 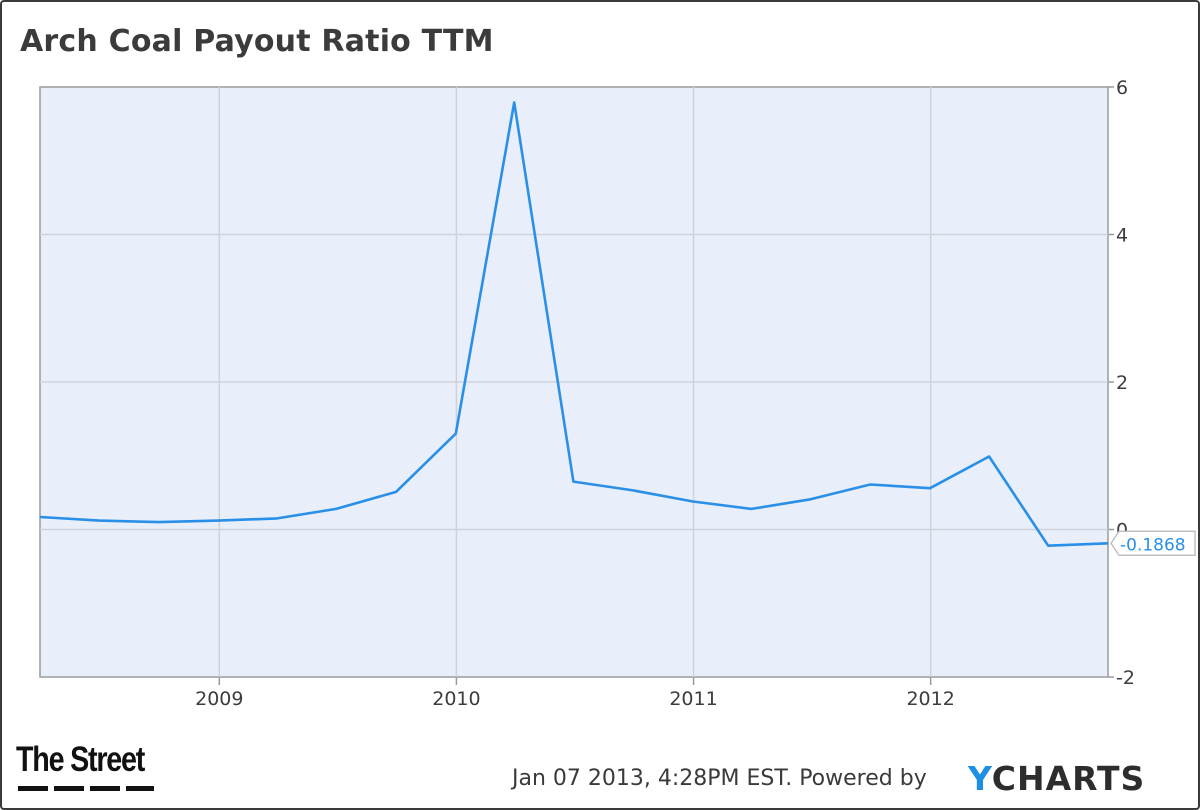 What do you see at coordinates (219, 699) in the screenshot?
I see `x-tick-label: 2009` at bounding box center [219, 699].